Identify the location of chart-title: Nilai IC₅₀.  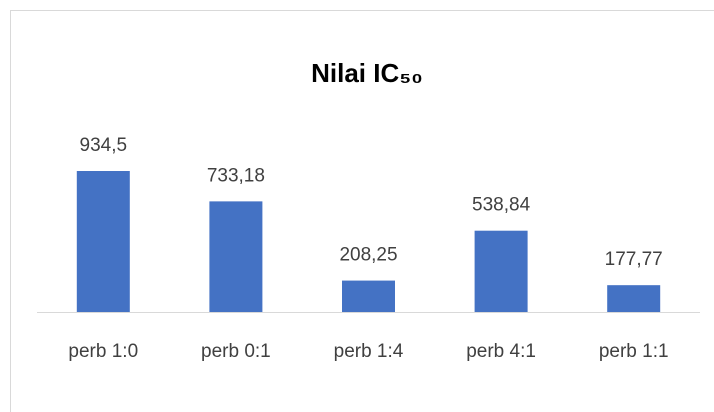
(367, 73).